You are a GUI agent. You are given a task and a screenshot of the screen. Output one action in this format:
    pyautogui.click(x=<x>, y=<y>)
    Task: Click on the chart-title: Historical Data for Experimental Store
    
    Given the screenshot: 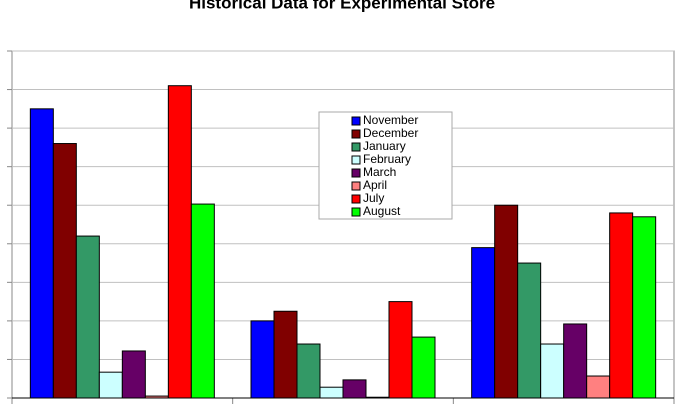 What is the action you would take?
    pyautogui.click(x=342, y=6)
    